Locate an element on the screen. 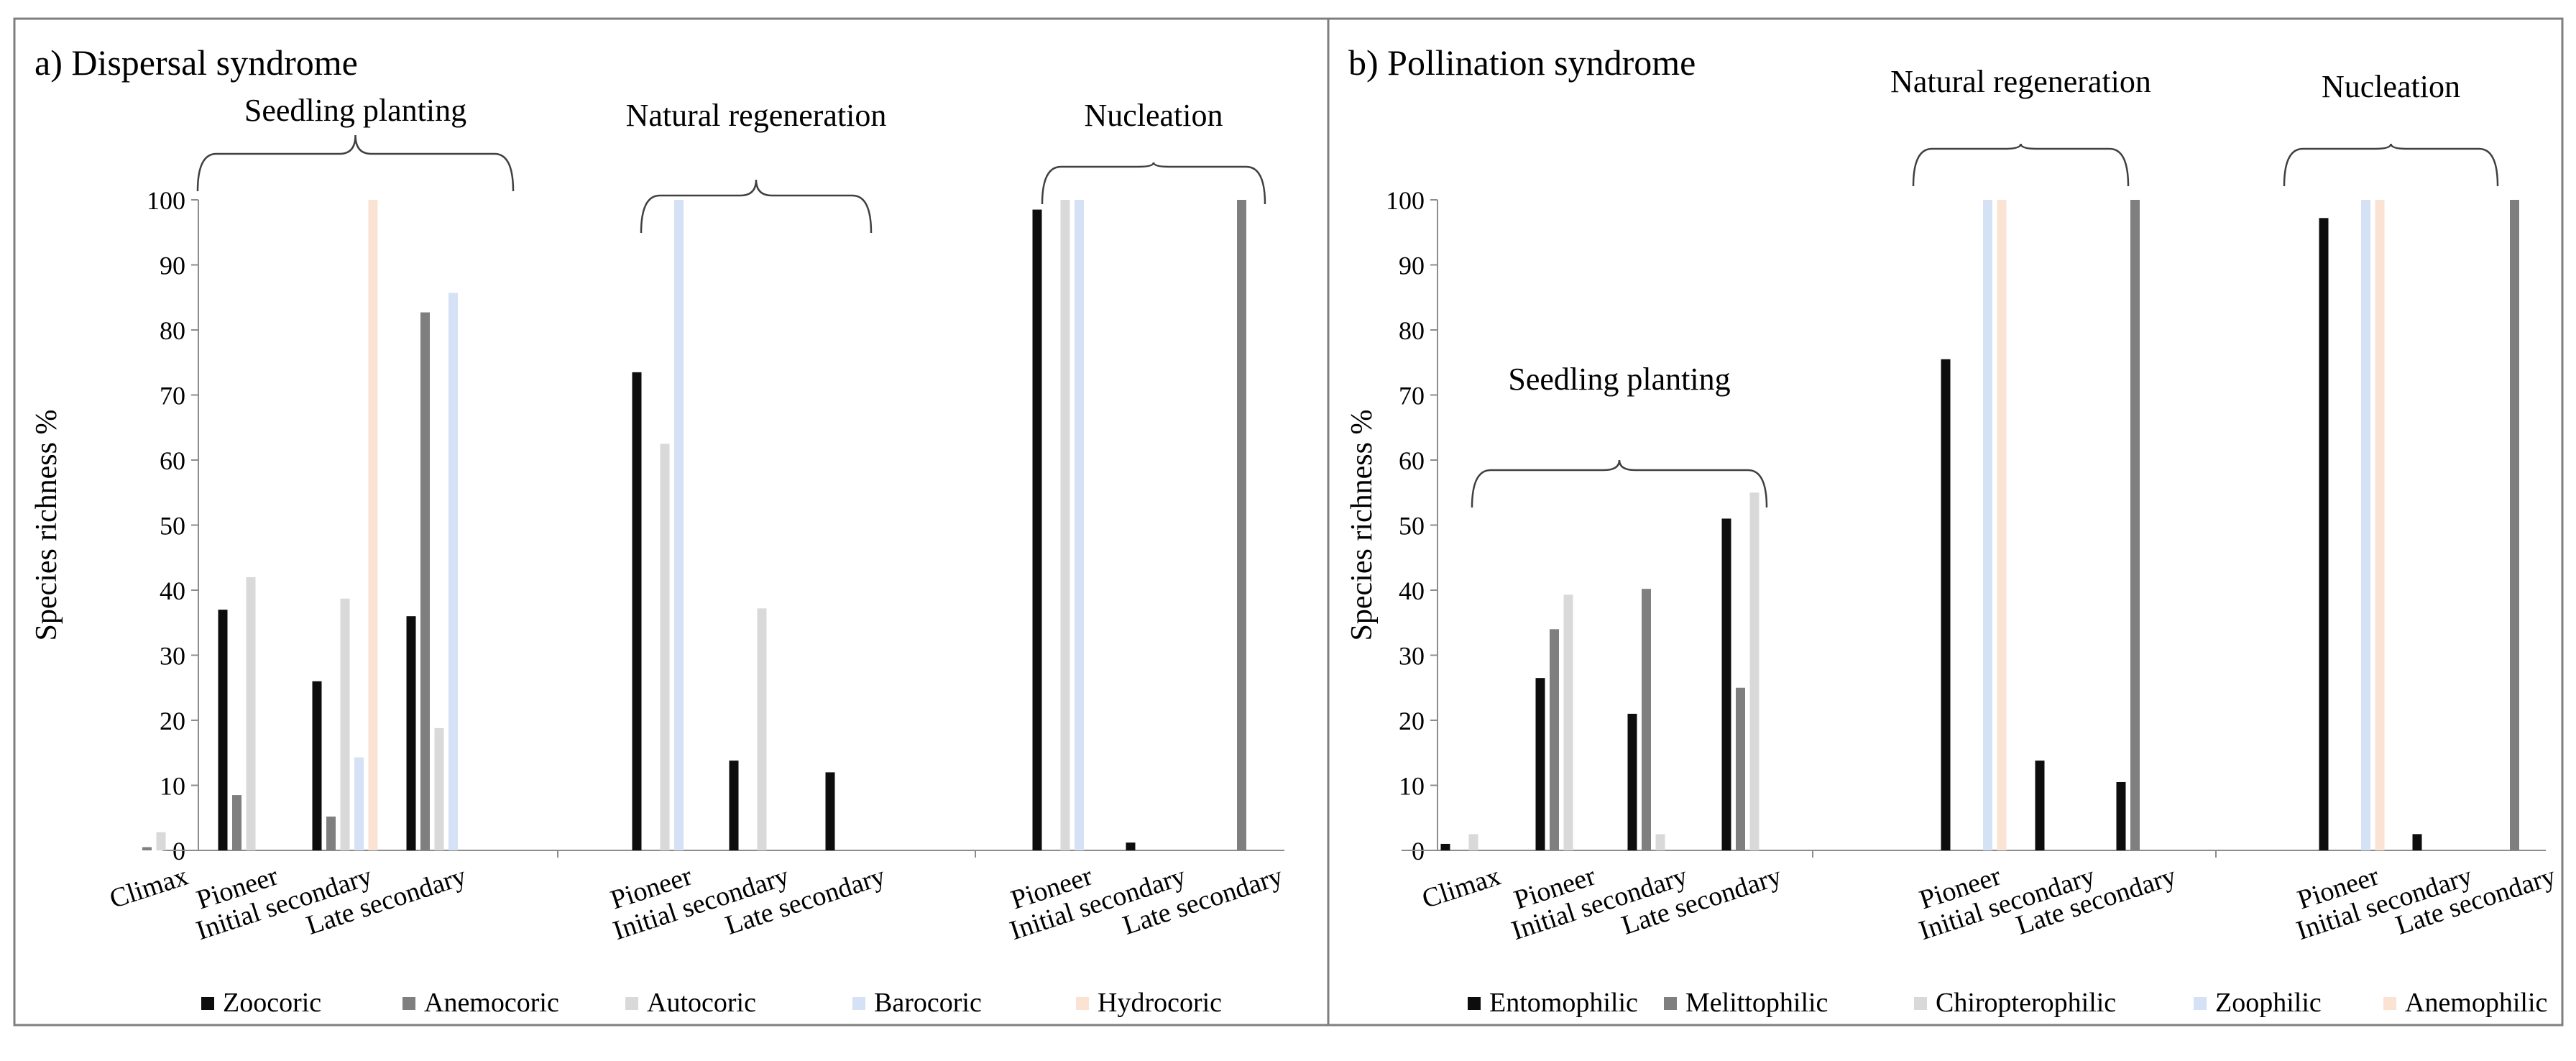 The height and width of the screenshot is (1061, 2576). legend-label: Entomophilic is located at coordinates (1563, 1003).